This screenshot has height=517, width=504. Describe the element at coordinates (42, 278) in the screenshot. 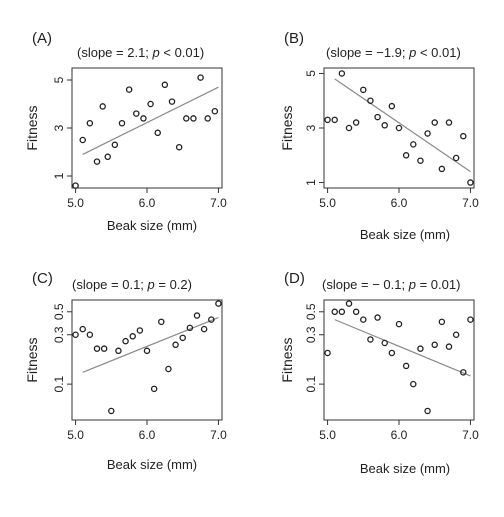

I see `panel-letter: (C)` at that location.